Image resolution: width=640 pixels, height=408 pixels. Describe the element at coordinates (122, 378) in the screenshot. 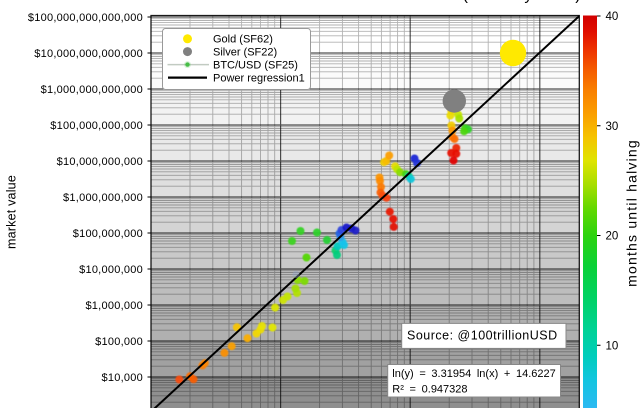

I see `svg-text: $10,000` at that location.